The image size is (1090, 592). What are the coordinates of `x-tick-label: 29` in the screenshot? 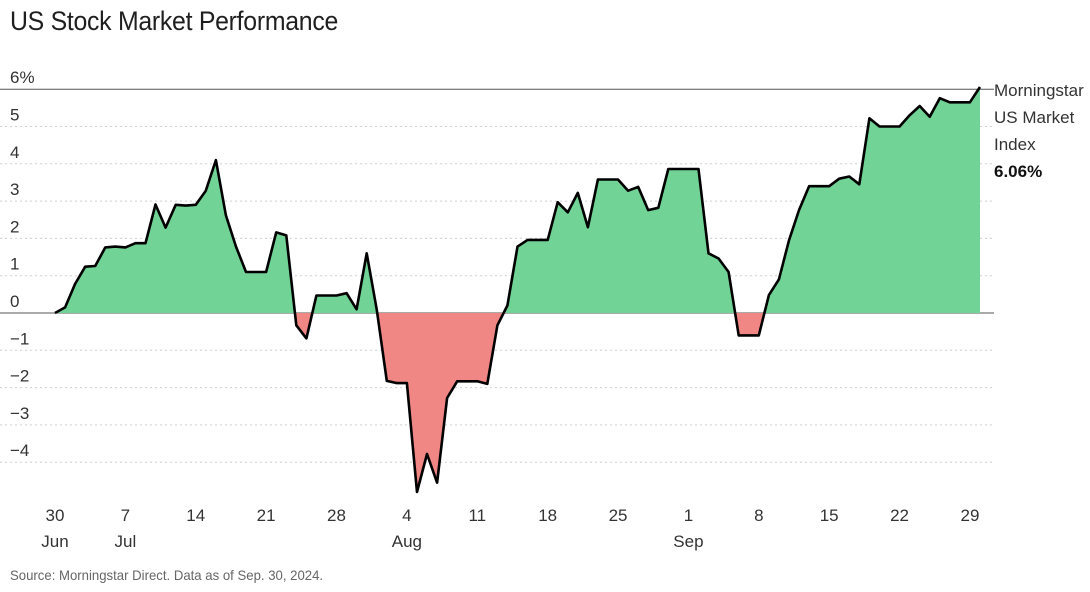 It's located at (969, 515).